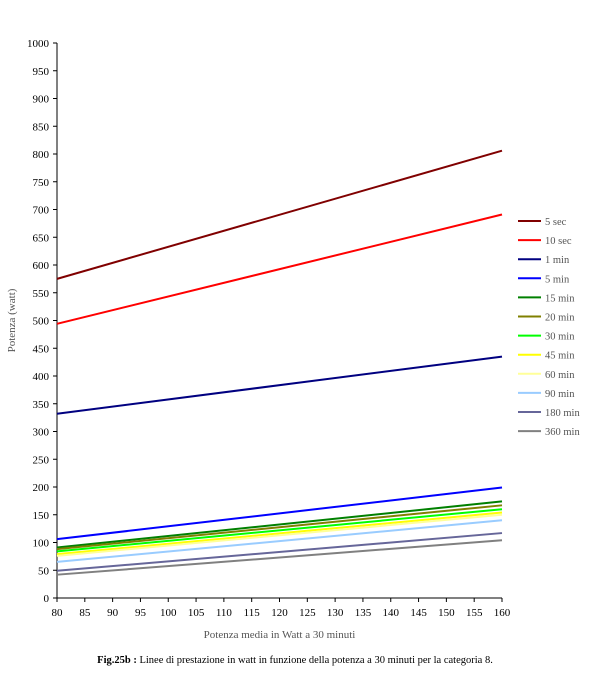 The width and height of the screenshot is (590, 700). What do you see at coordinates (307, 613) in the screenshot?
I see `x-tick-label: 125` at bounding box center [307, 613].